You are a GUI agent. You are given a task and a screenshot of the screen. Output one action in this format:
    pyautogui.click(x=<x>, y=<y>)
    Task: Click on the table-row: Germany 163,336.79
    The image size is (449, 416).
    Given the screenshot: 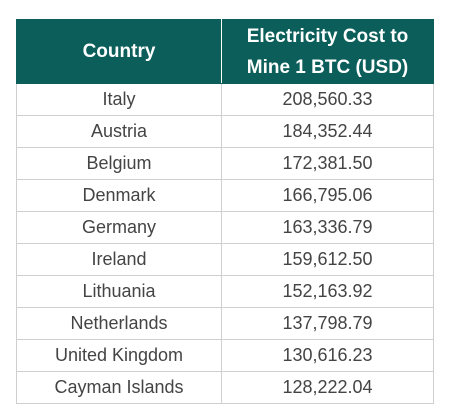 What is the action you would take?
    pyautogui.click(x=225, y=227)
    